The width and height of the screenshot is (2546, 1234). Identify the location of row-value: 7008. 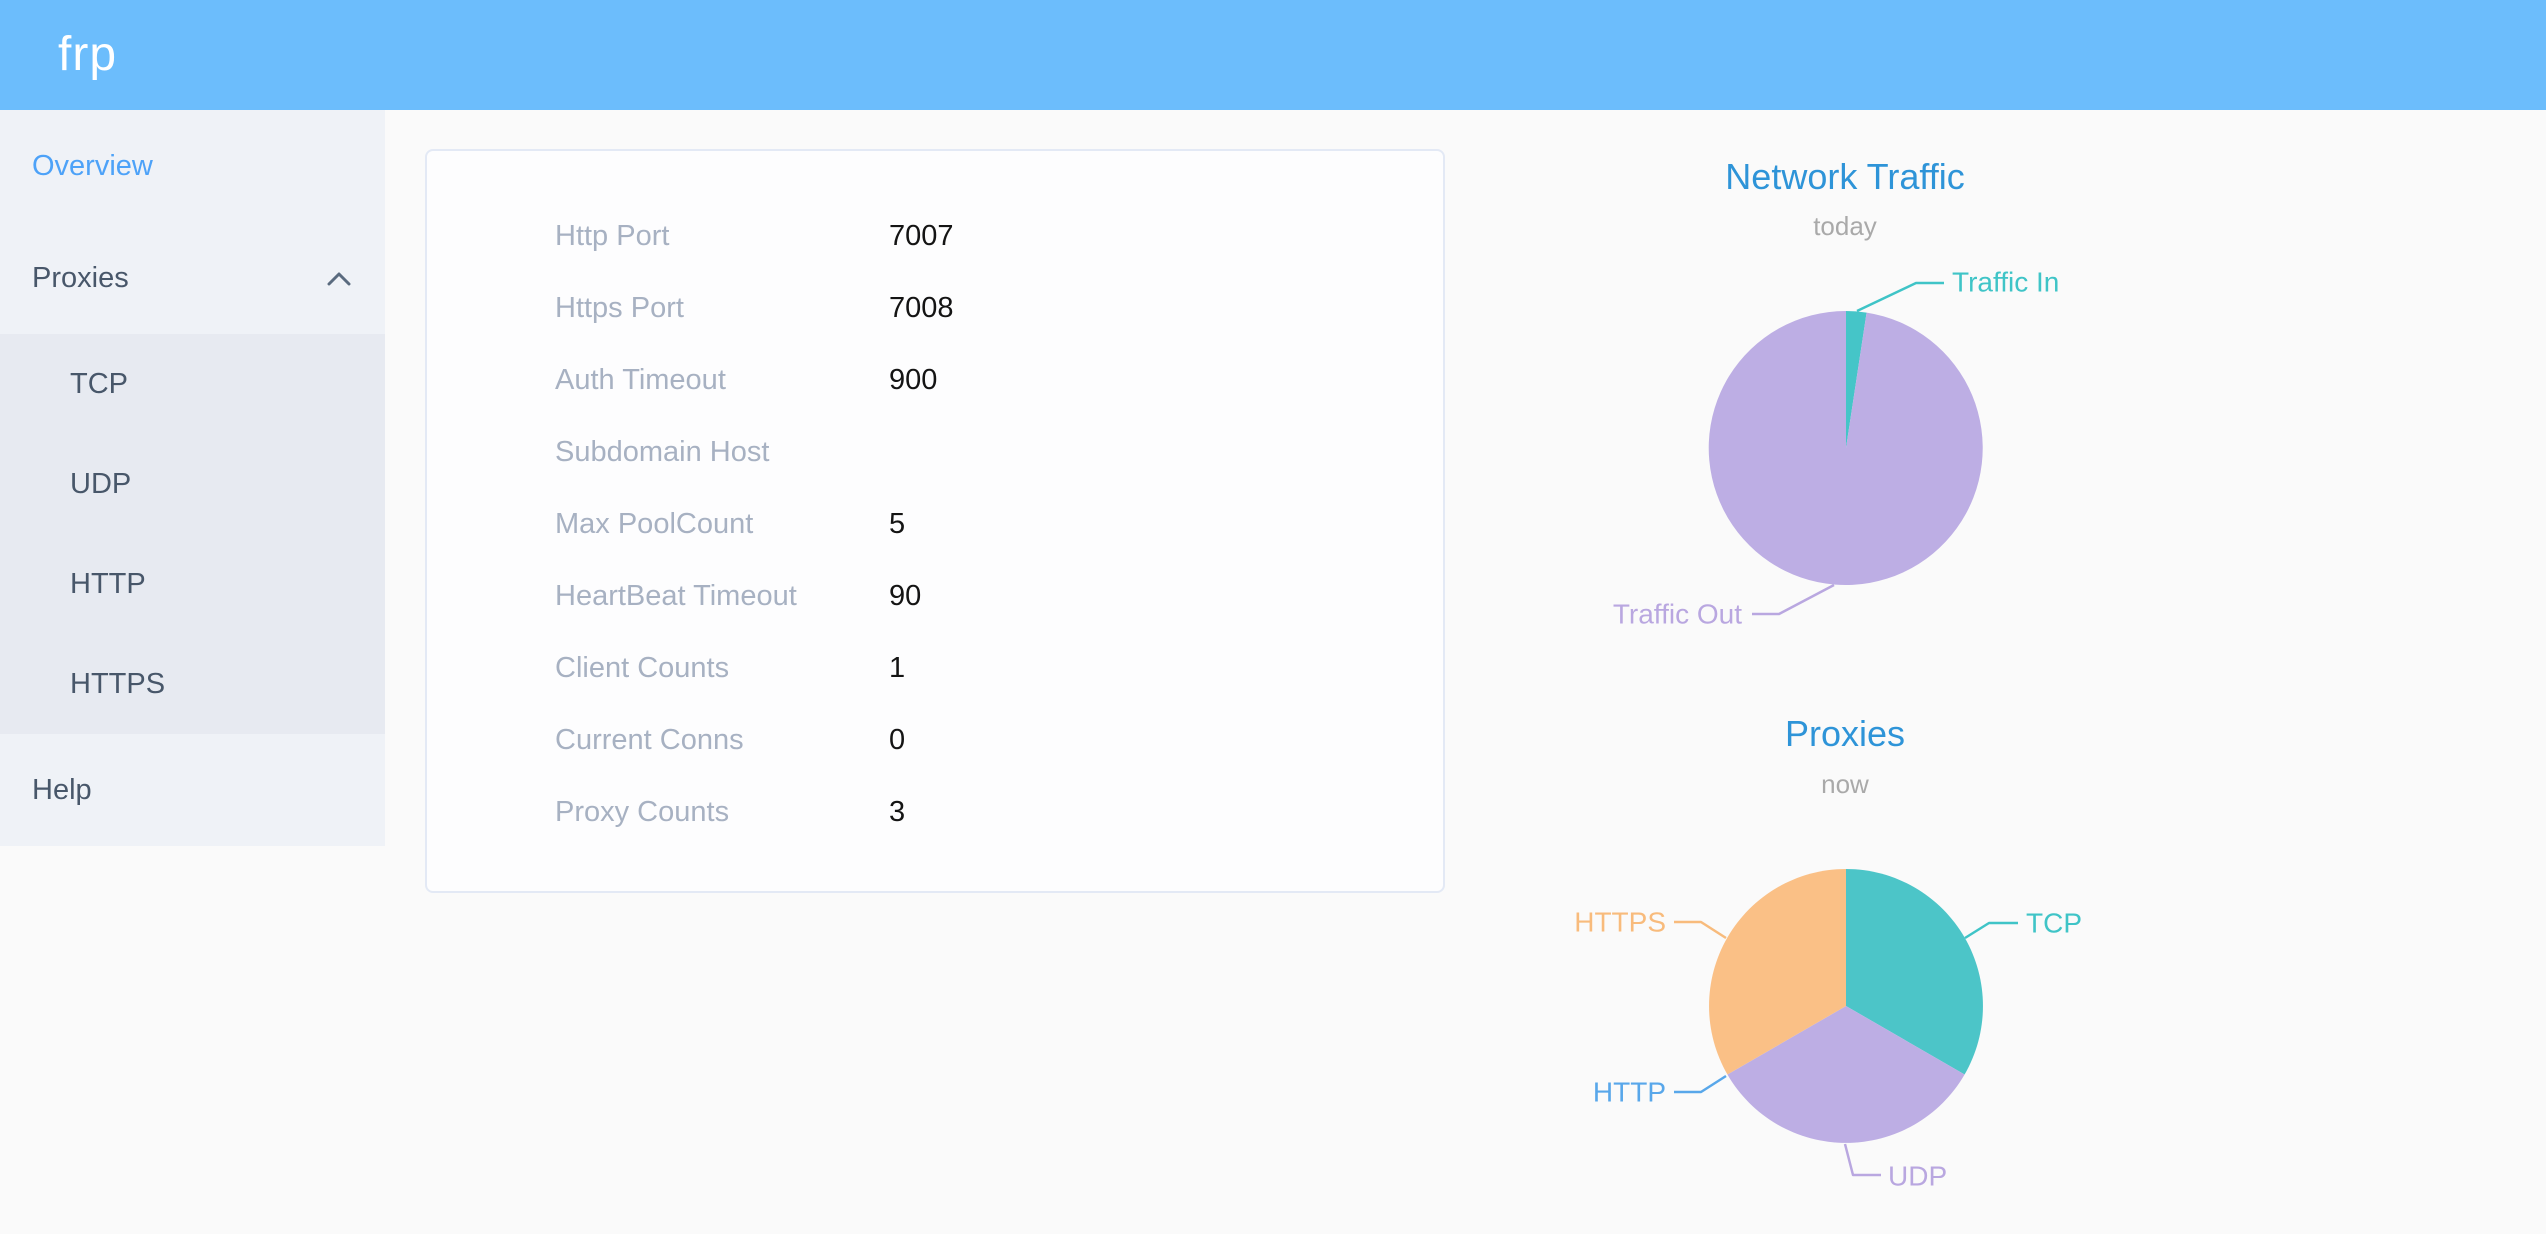
(921, 307).